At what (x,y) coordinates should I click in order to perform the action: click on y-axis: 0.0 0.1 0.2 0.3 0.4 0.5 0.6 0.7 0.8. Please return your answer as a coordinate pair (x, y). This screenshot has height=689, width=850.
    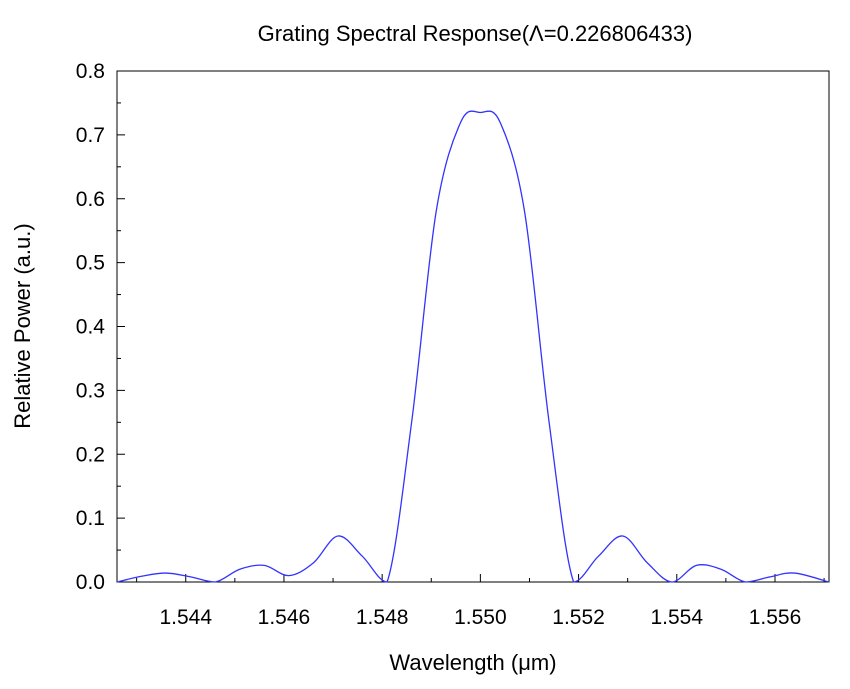
    Looking at the image, I should click on (100, 327).